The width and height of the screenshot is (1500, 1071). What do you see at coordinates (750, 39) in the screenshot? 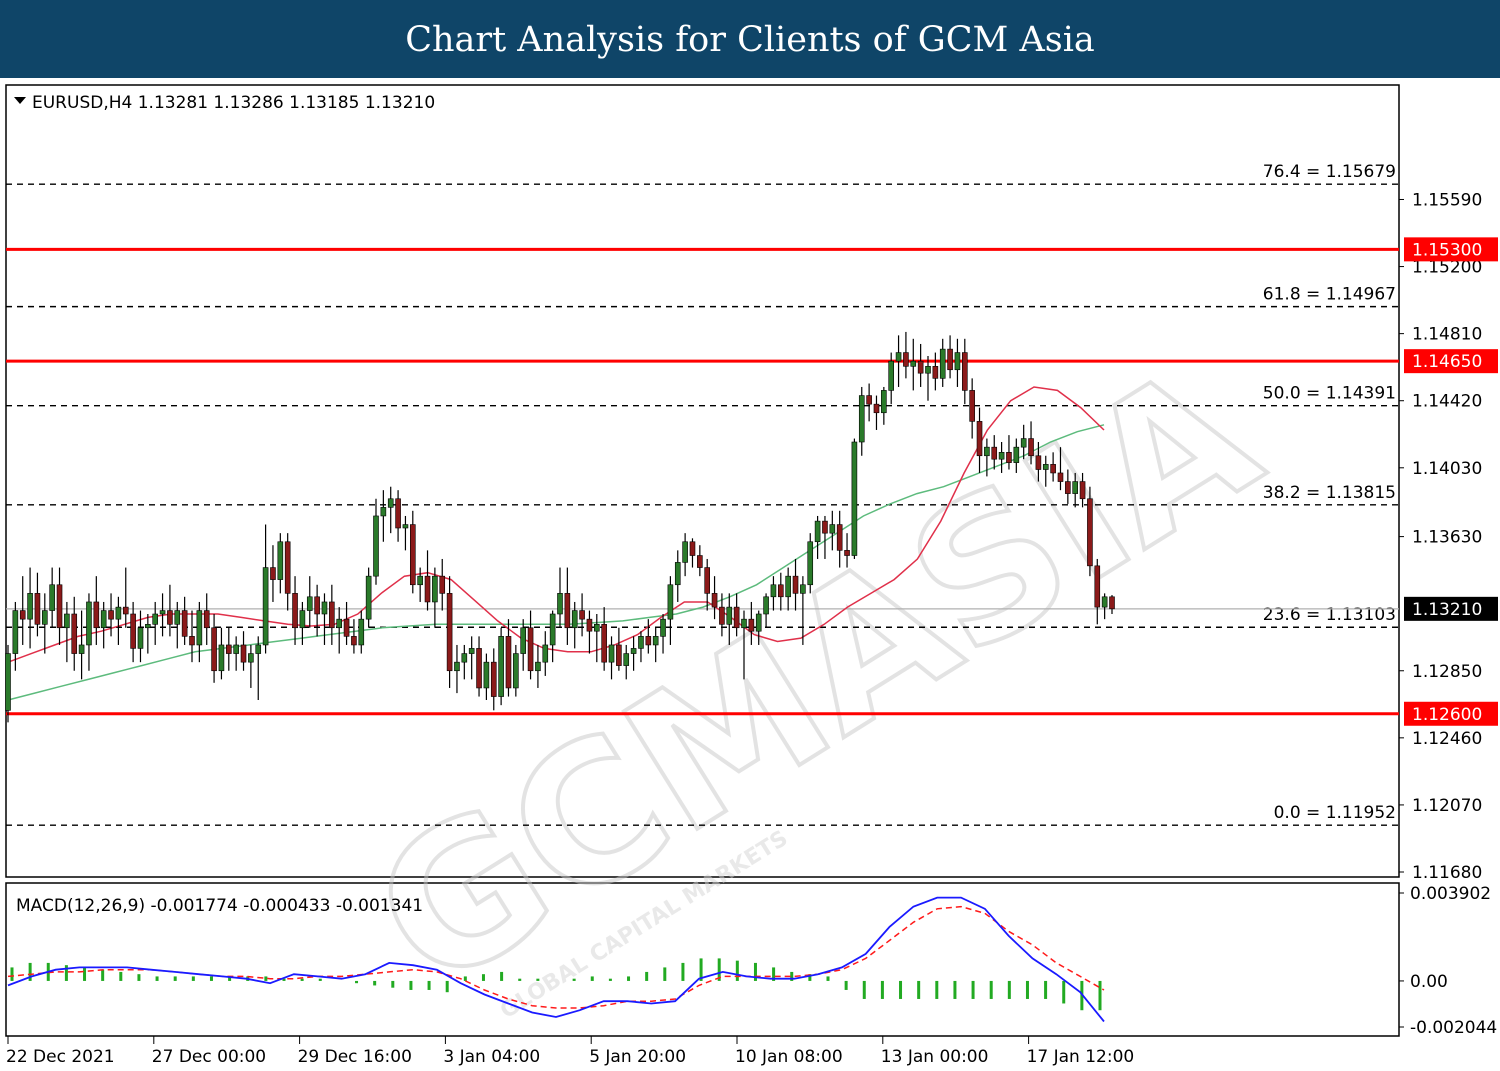
I see `header-banner` at bounding box center [750, 39].